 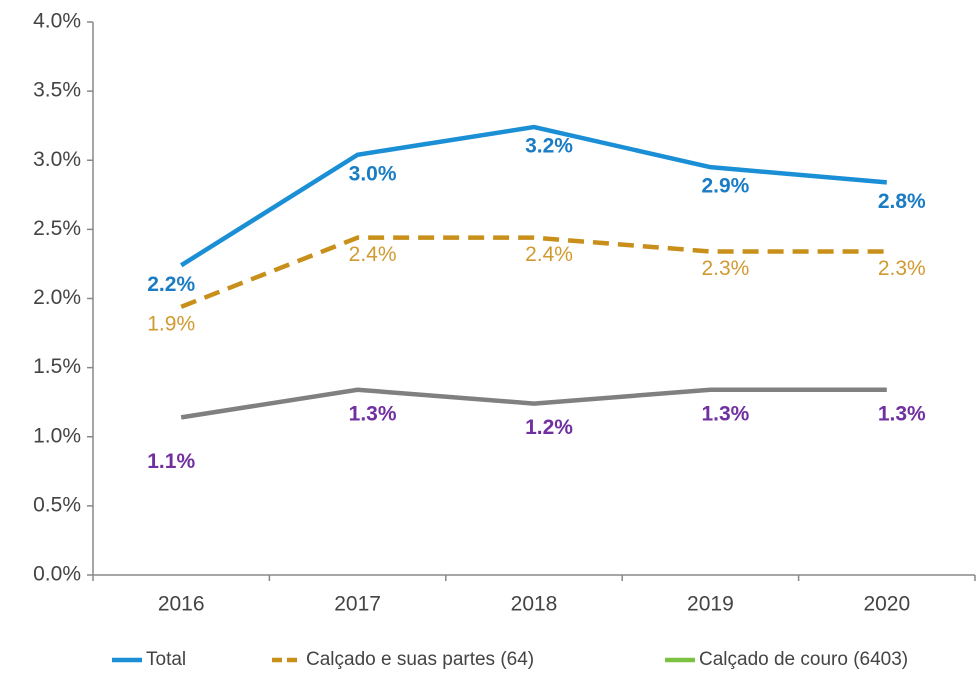 I want to click on data-label: 1.1%, so click(x=171, y=461).